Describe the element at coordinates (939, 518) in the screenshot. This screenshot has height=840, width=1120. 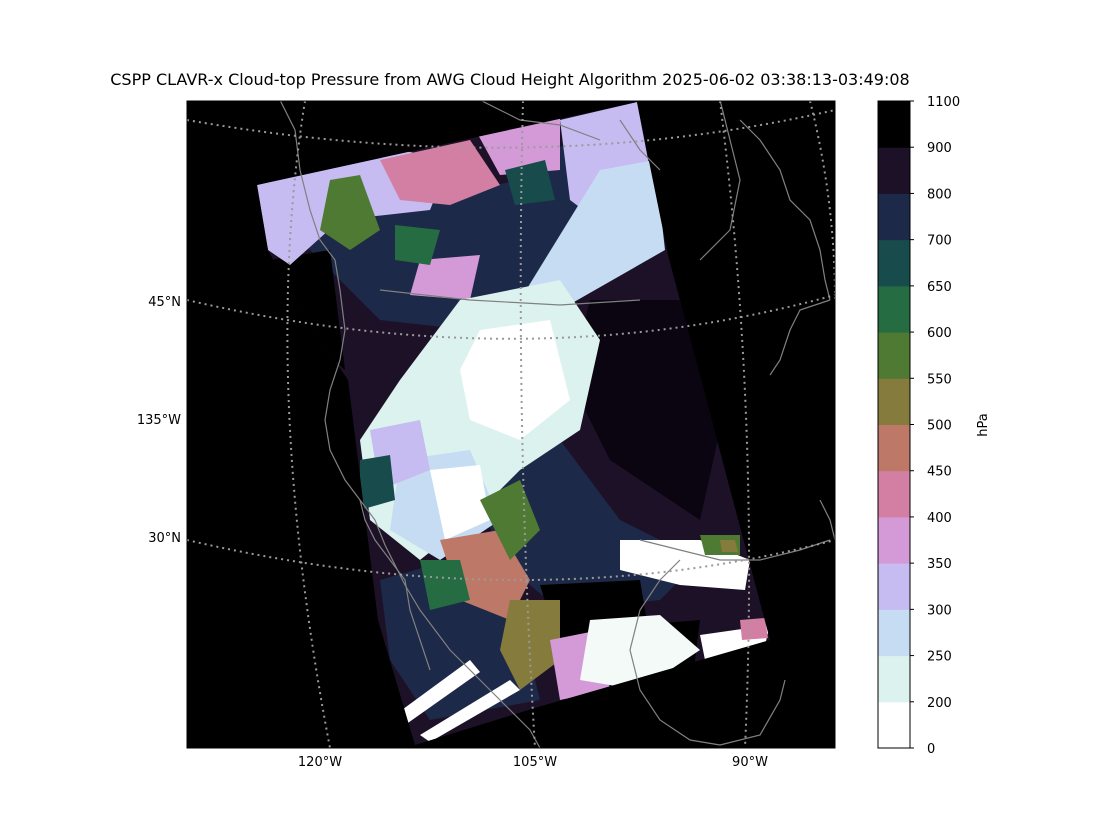
I see `colorbar-tick-label: 400` at that location.